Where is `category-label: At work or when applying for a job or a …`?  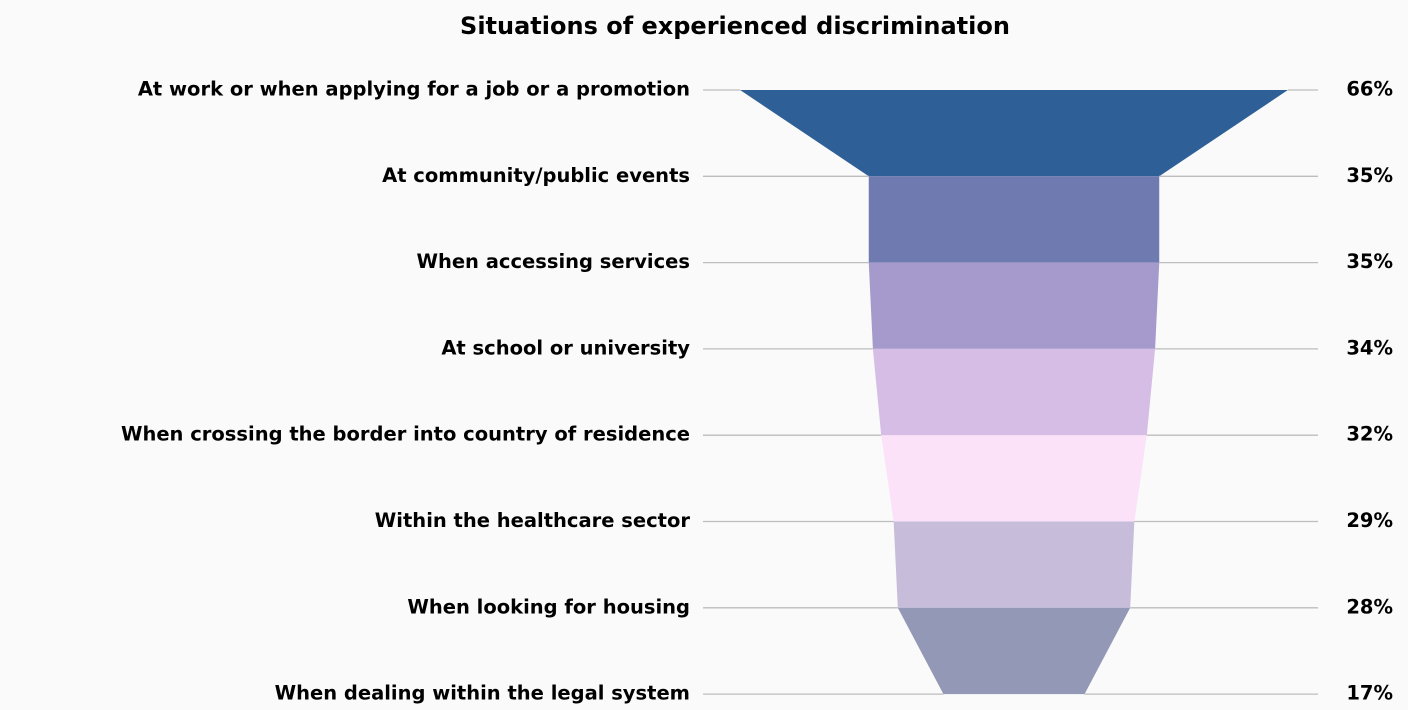 category-label: At work or when applying for a job or a … is located at coordinates (414, 89).